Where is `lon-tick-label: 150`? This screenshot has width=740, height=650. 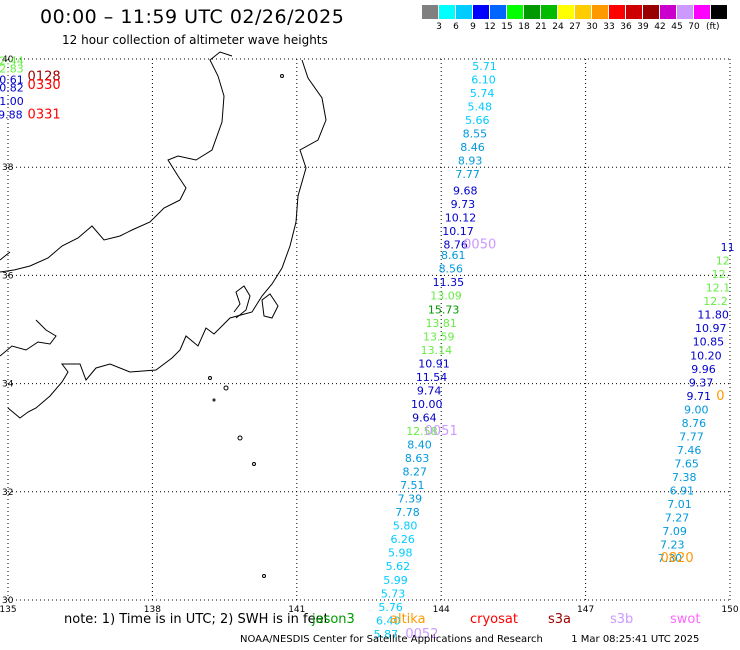
lon-tick-label: 150 is located at coordinates (729, 610).